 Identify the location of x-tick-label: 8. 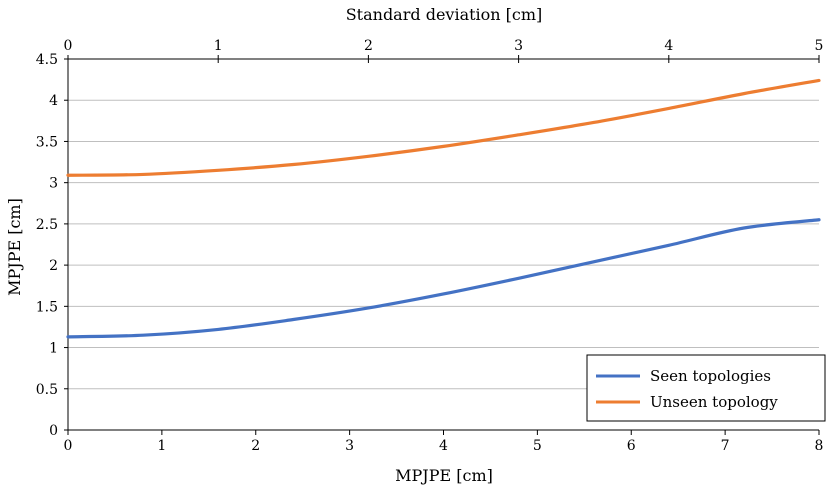
(819, 446).